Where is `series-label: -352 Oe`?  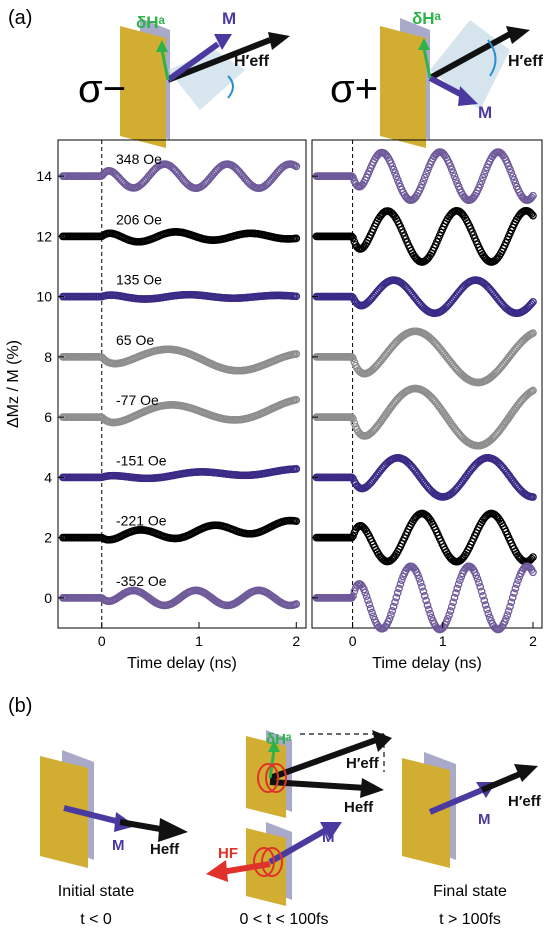 series-label: -352 Oe is located at coordinates (141, 581).